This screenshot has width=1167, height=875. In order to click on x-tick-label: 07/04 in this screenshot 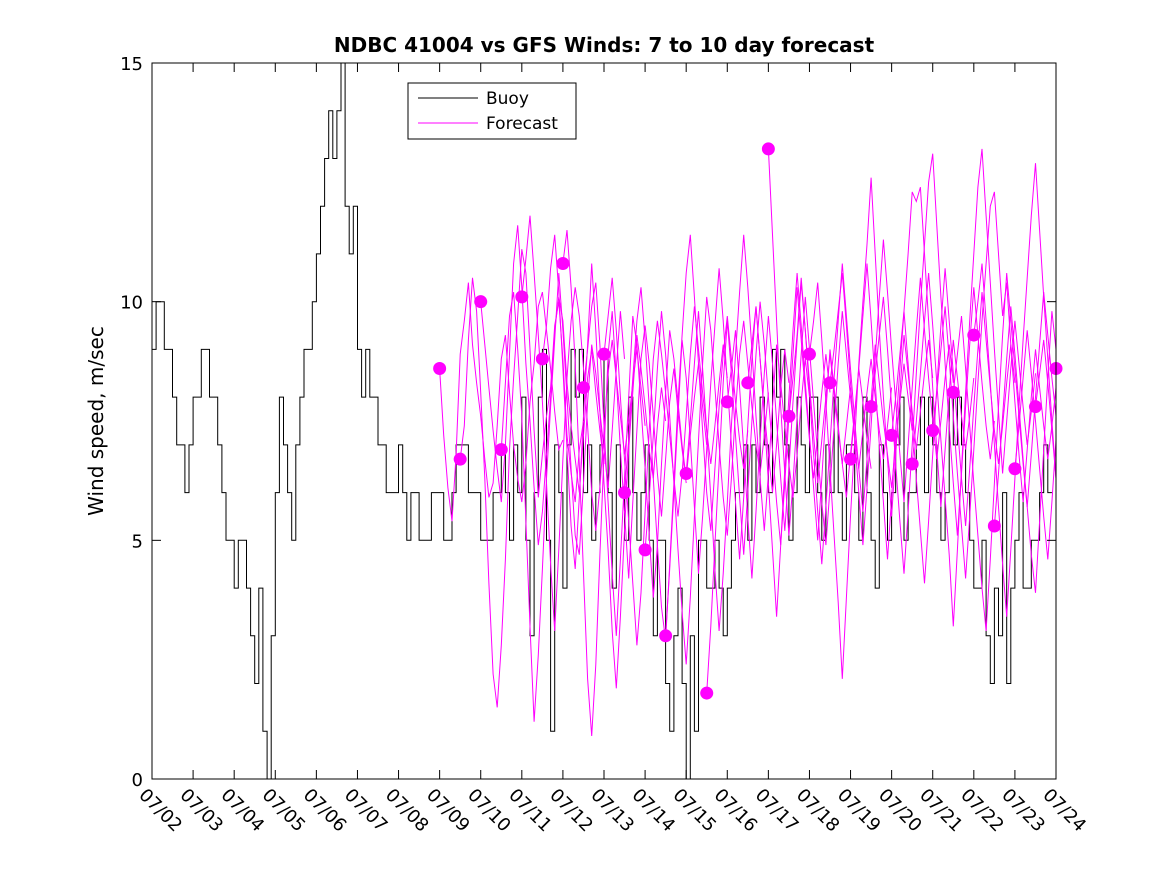, I will do `click(243, 811)`.